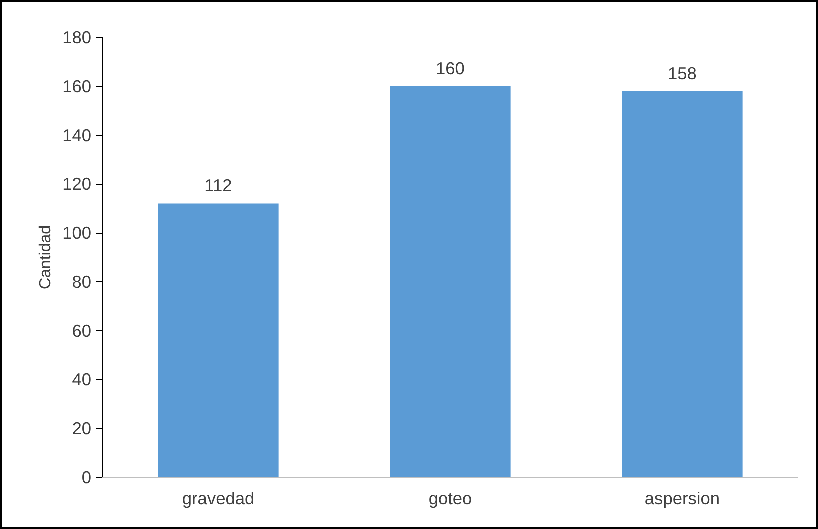  I want to click on data-label: 160, so click(450, 68).